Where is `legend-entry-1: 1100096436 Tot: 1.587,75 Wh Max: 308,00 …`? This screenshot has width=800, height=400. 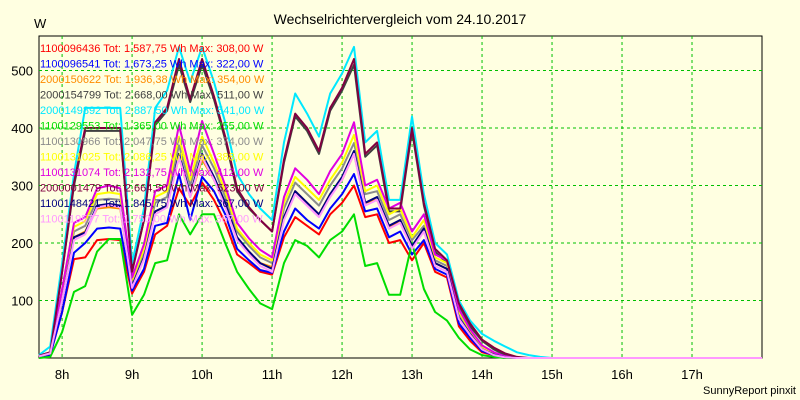 legend-entry-1: 1100096436 Tot: 1.587,75 Wh Max: 308,00 … is located at coordinates (152, 49).